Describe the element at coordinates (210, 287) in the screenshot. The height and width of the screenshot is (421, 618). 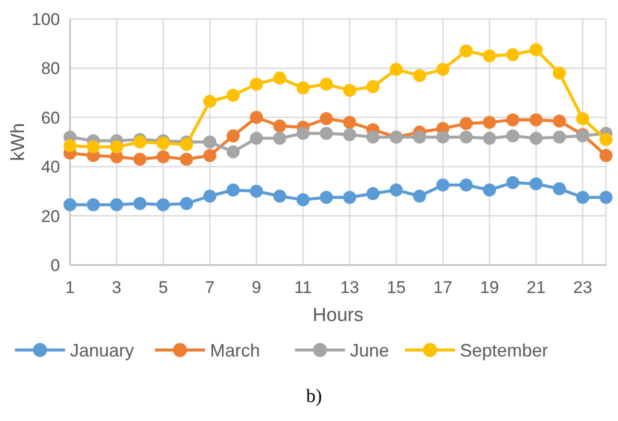
I see `x-tick-label: 7` at that location.